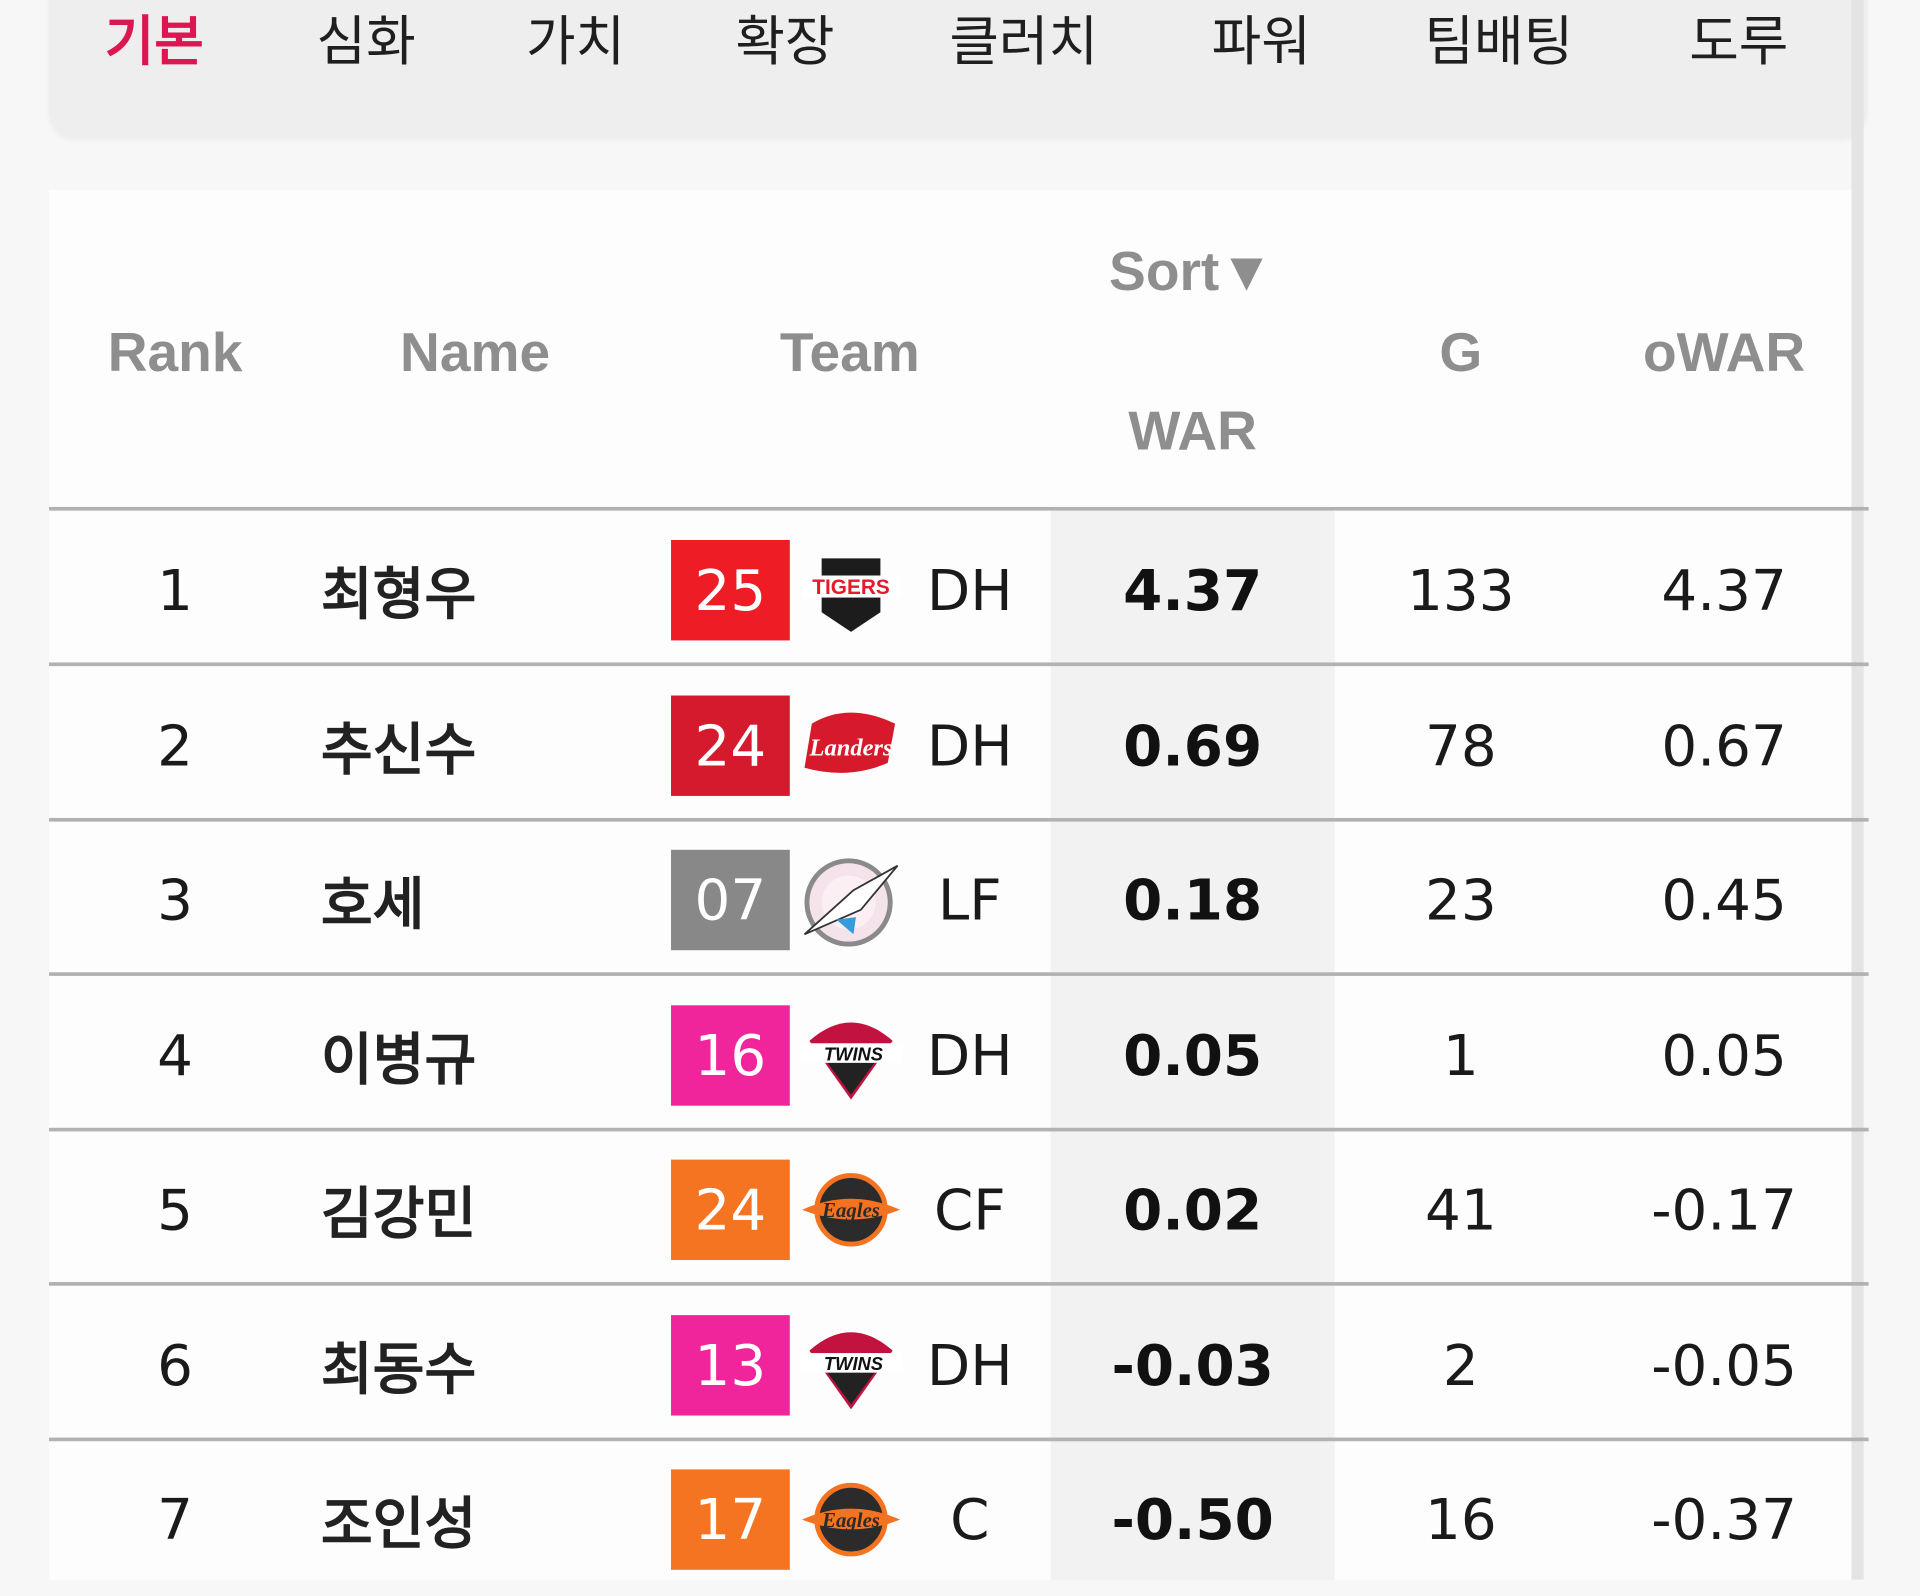 This screenshot has width=1920, height=1596. I want to click on table-row: 1 최형우 25 TIGERS DH 4.37 133 4.37, so click(950, 590).